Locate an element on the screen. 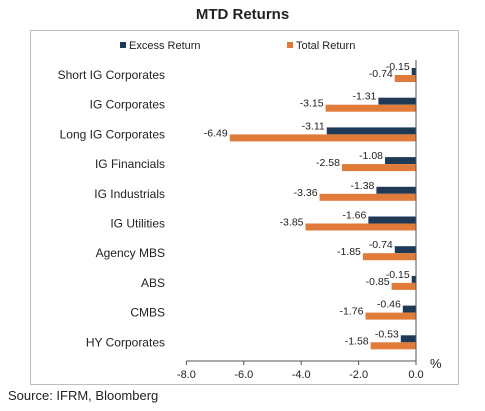 This screenshot has height=411, width=485. bar-value-label: -1.08 is located at coordinates (371, 156).